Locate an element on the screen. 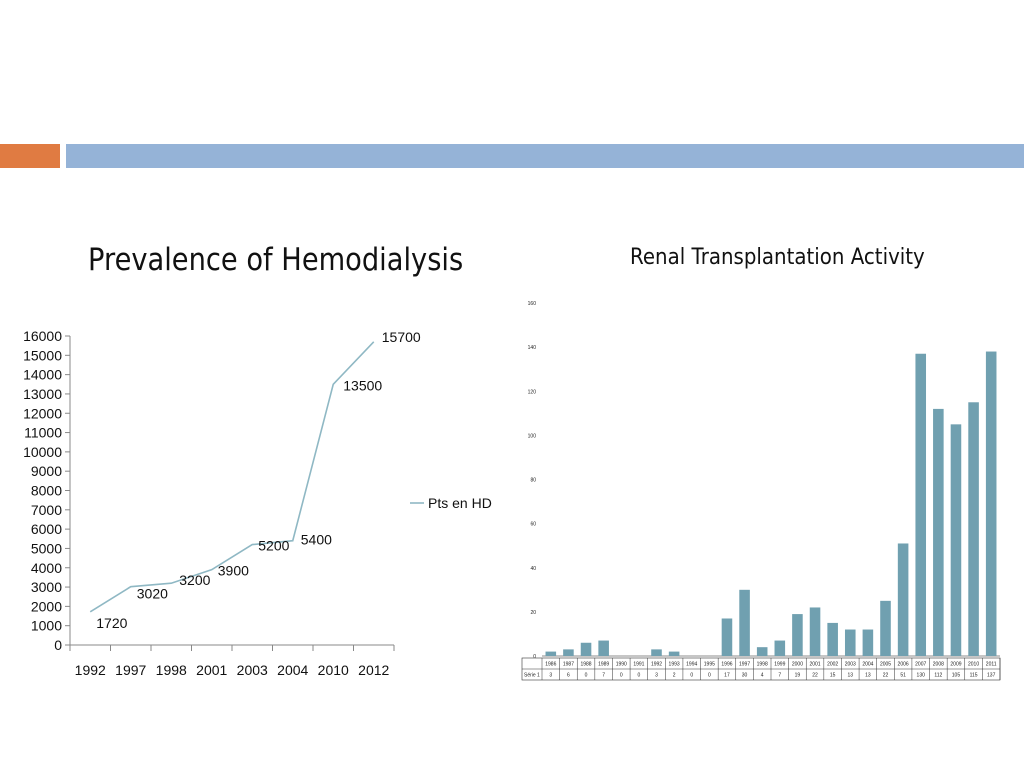 This screenshot has width=1024, height=768. y-tick-label: 8000 is located at coordinates (46, 491).